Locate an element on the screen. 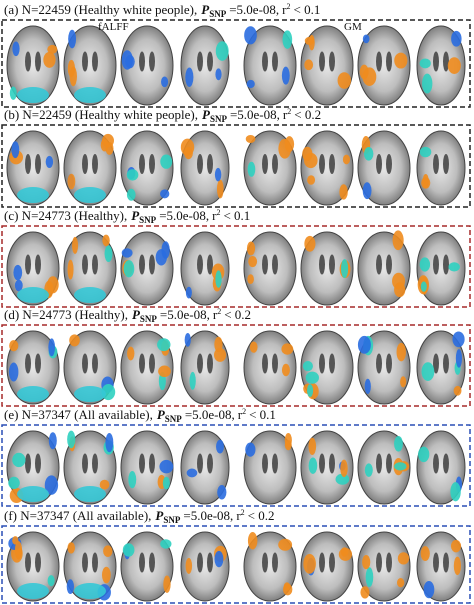  r-symbol: r is located at coordinates (285, 114).